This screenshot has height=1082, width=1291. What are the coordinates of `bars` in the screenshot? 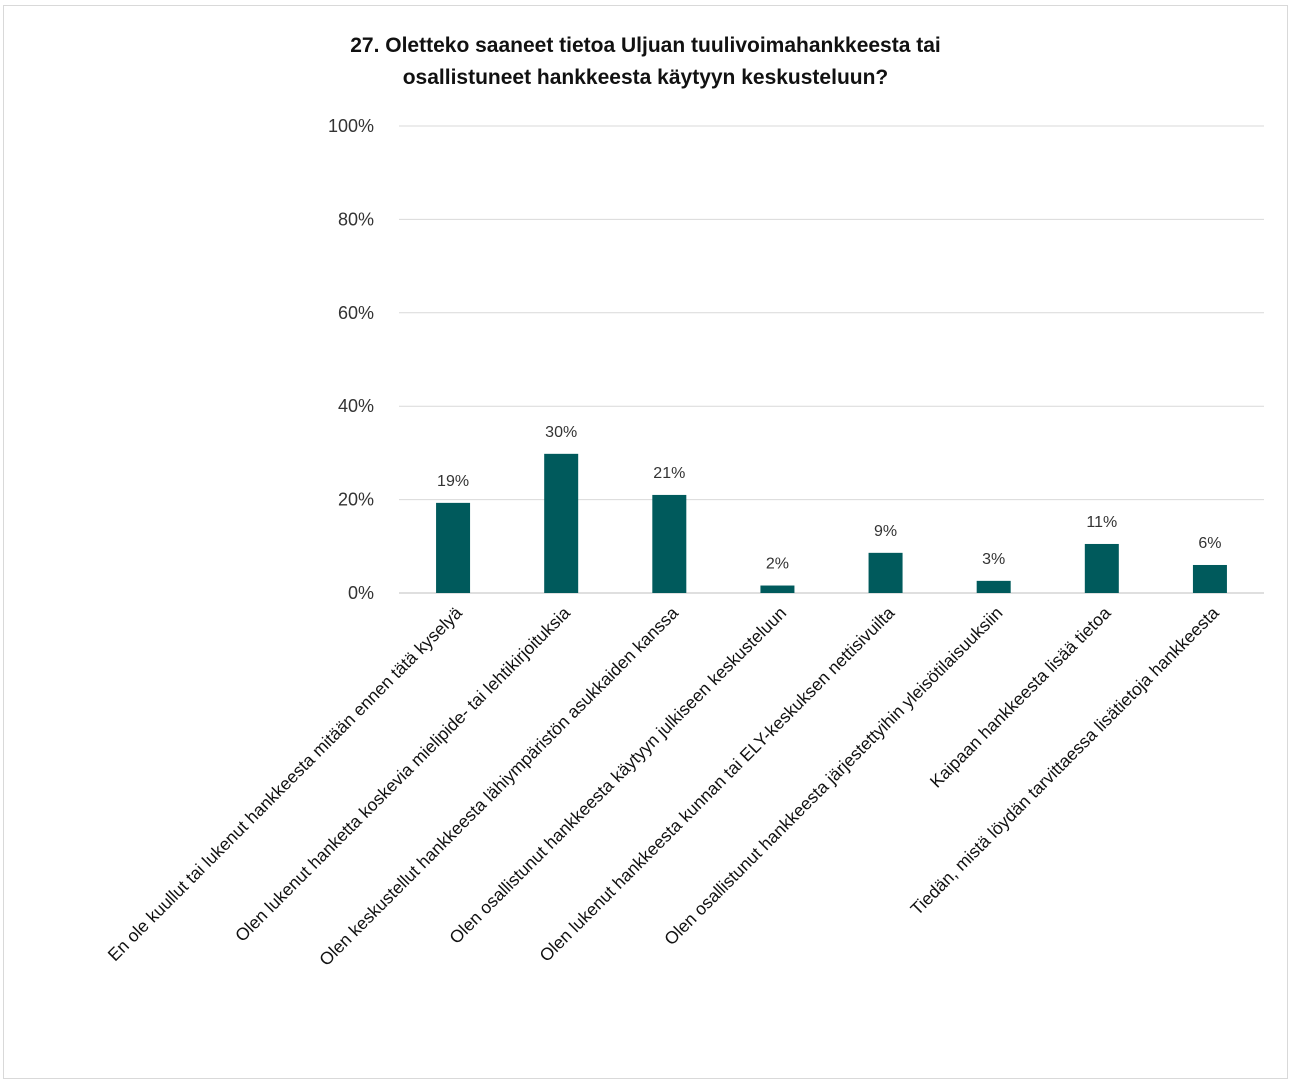 It's located at (831, 523).